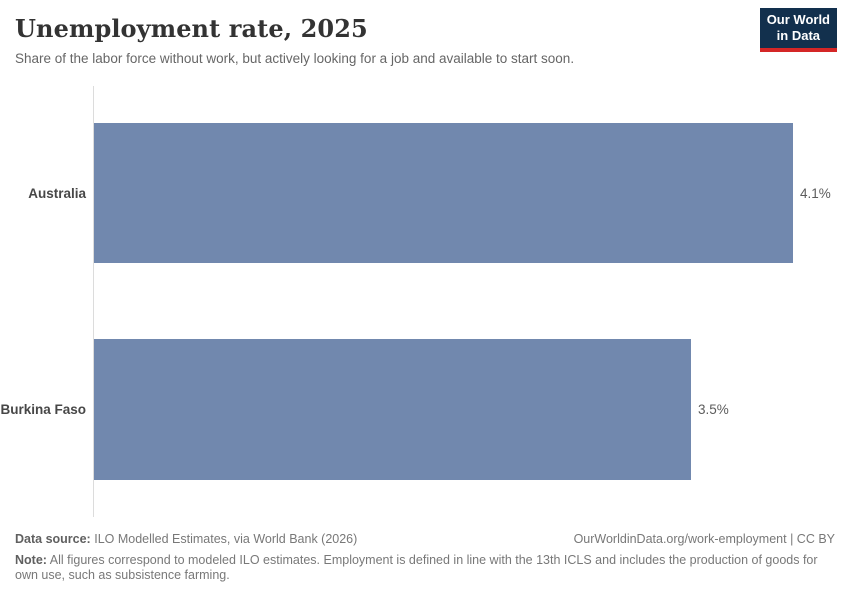 The height and width of the screenshot is (600, 850). Describe the element at coordinates (53, 539) in the screenshot. I see `data-source-label: Data source:` at that location.